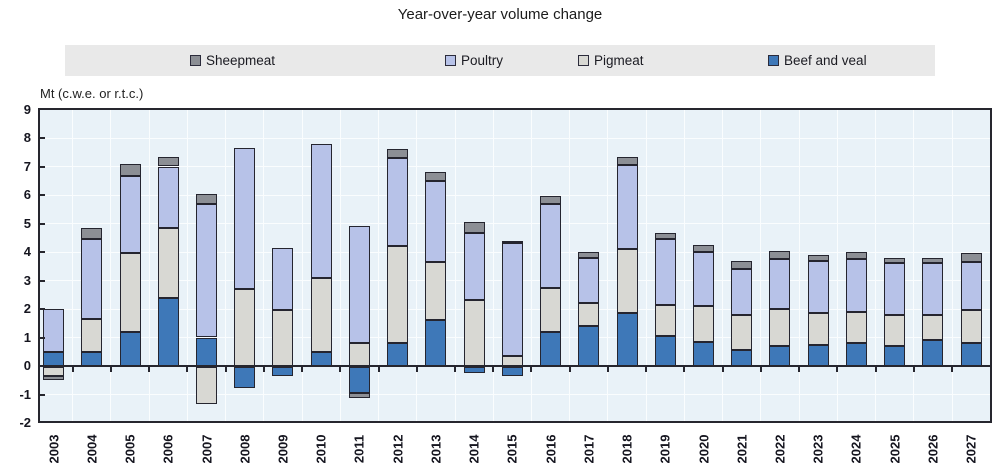 The height and width of the screenshot is (476, 1000). What do you see at coordinates (703, 353) in the screenshot?
I see `bar-segment-beef-and-veal-2020` at bounding box center [703, 353].